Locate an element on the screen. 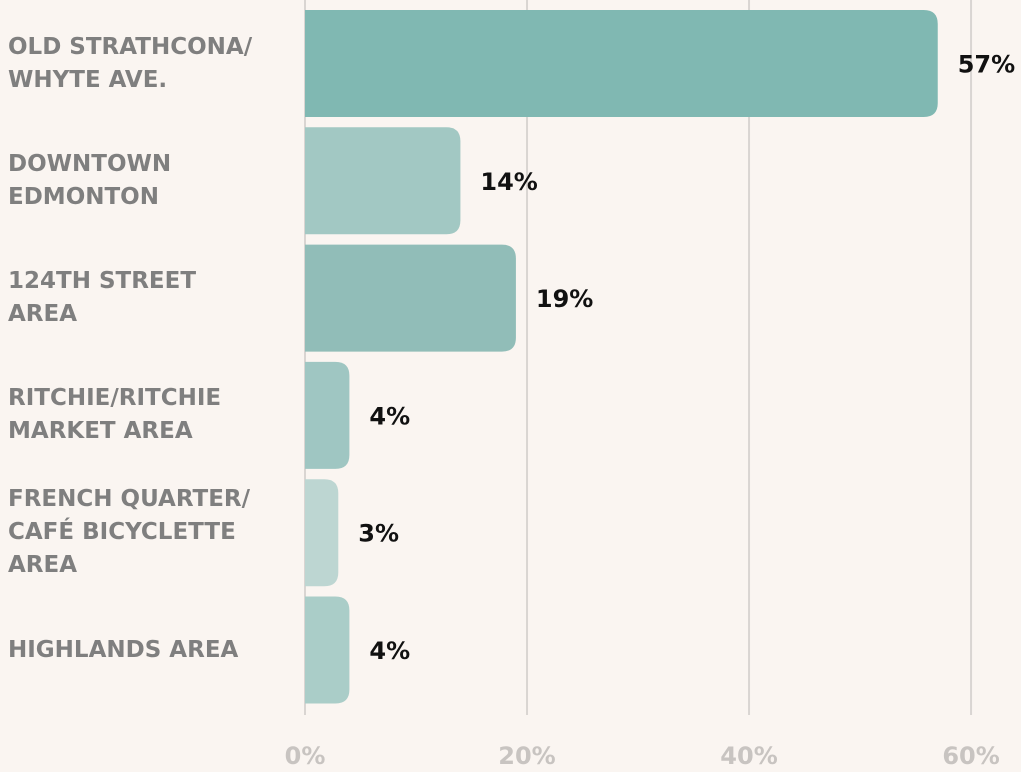 The width and height of the screenshot is (1021, 772). category-label: DOWNTOWN EDMONTON is located at coordinates (90, 180).